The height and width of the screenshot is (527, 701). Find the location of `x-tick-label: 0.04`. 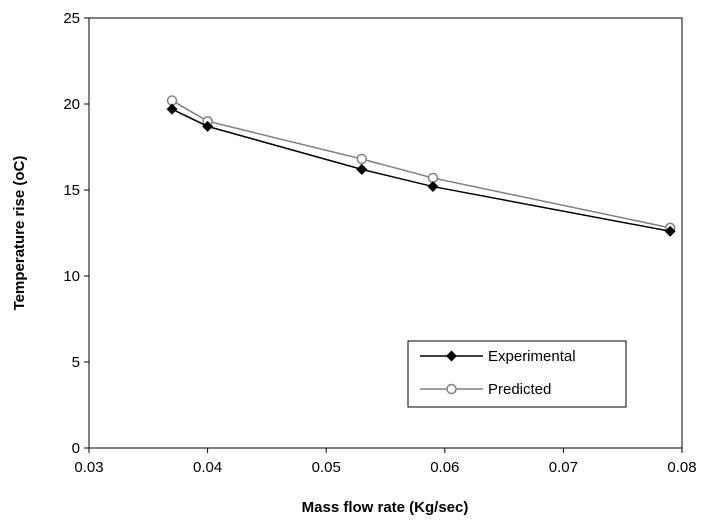

x-tick-label: 0.04 is located at coordinates (207, 467).